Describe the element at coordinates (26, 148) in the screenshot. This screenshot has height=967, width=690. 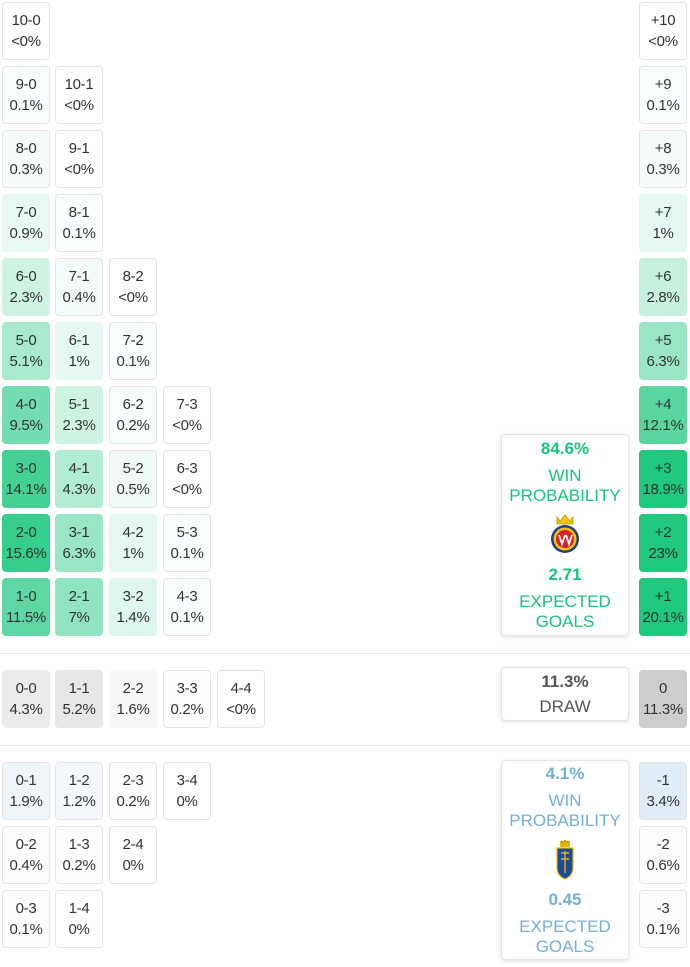
I see `cell-score-label: 8-0` at that location.